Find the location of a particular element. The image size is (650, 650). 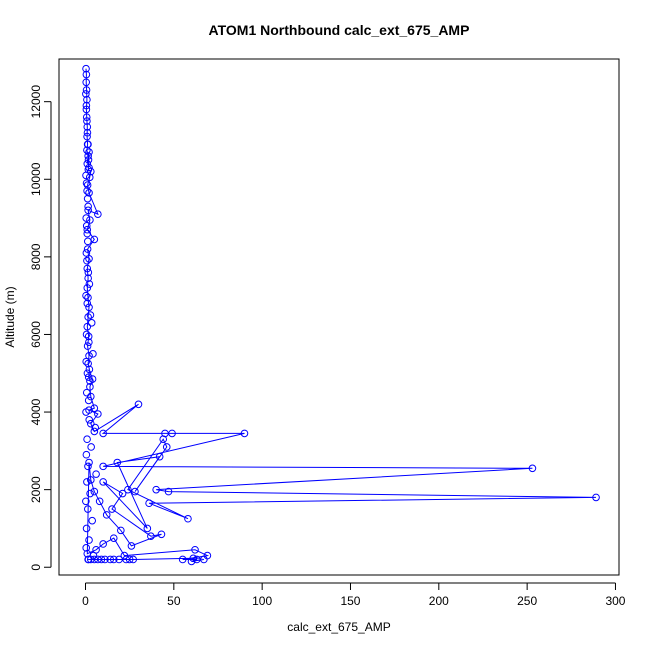

x-tick-label: 50 is located at coordinates (174, 601).